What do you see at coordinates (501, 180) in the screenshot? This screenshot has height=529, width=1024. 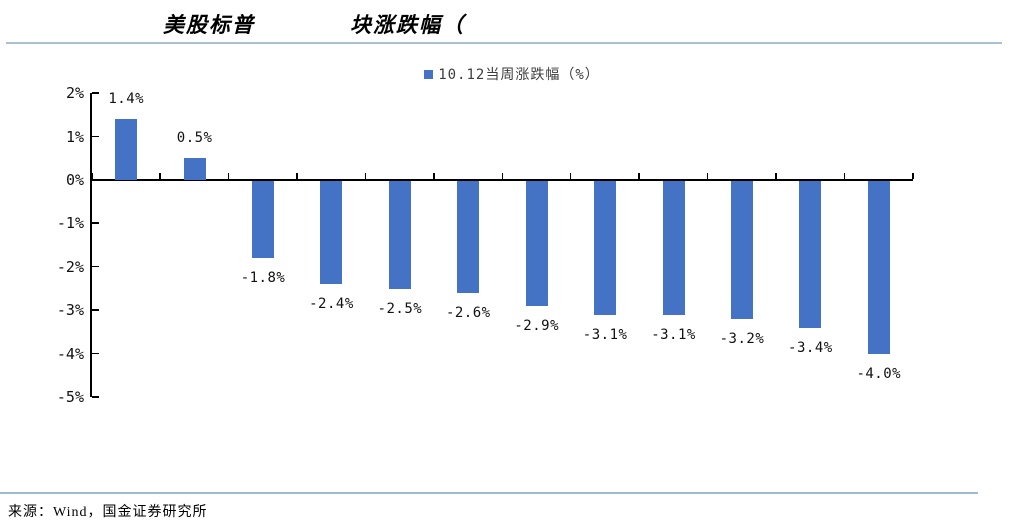 I see `x-axis-line` at bounding box center [501, 180].